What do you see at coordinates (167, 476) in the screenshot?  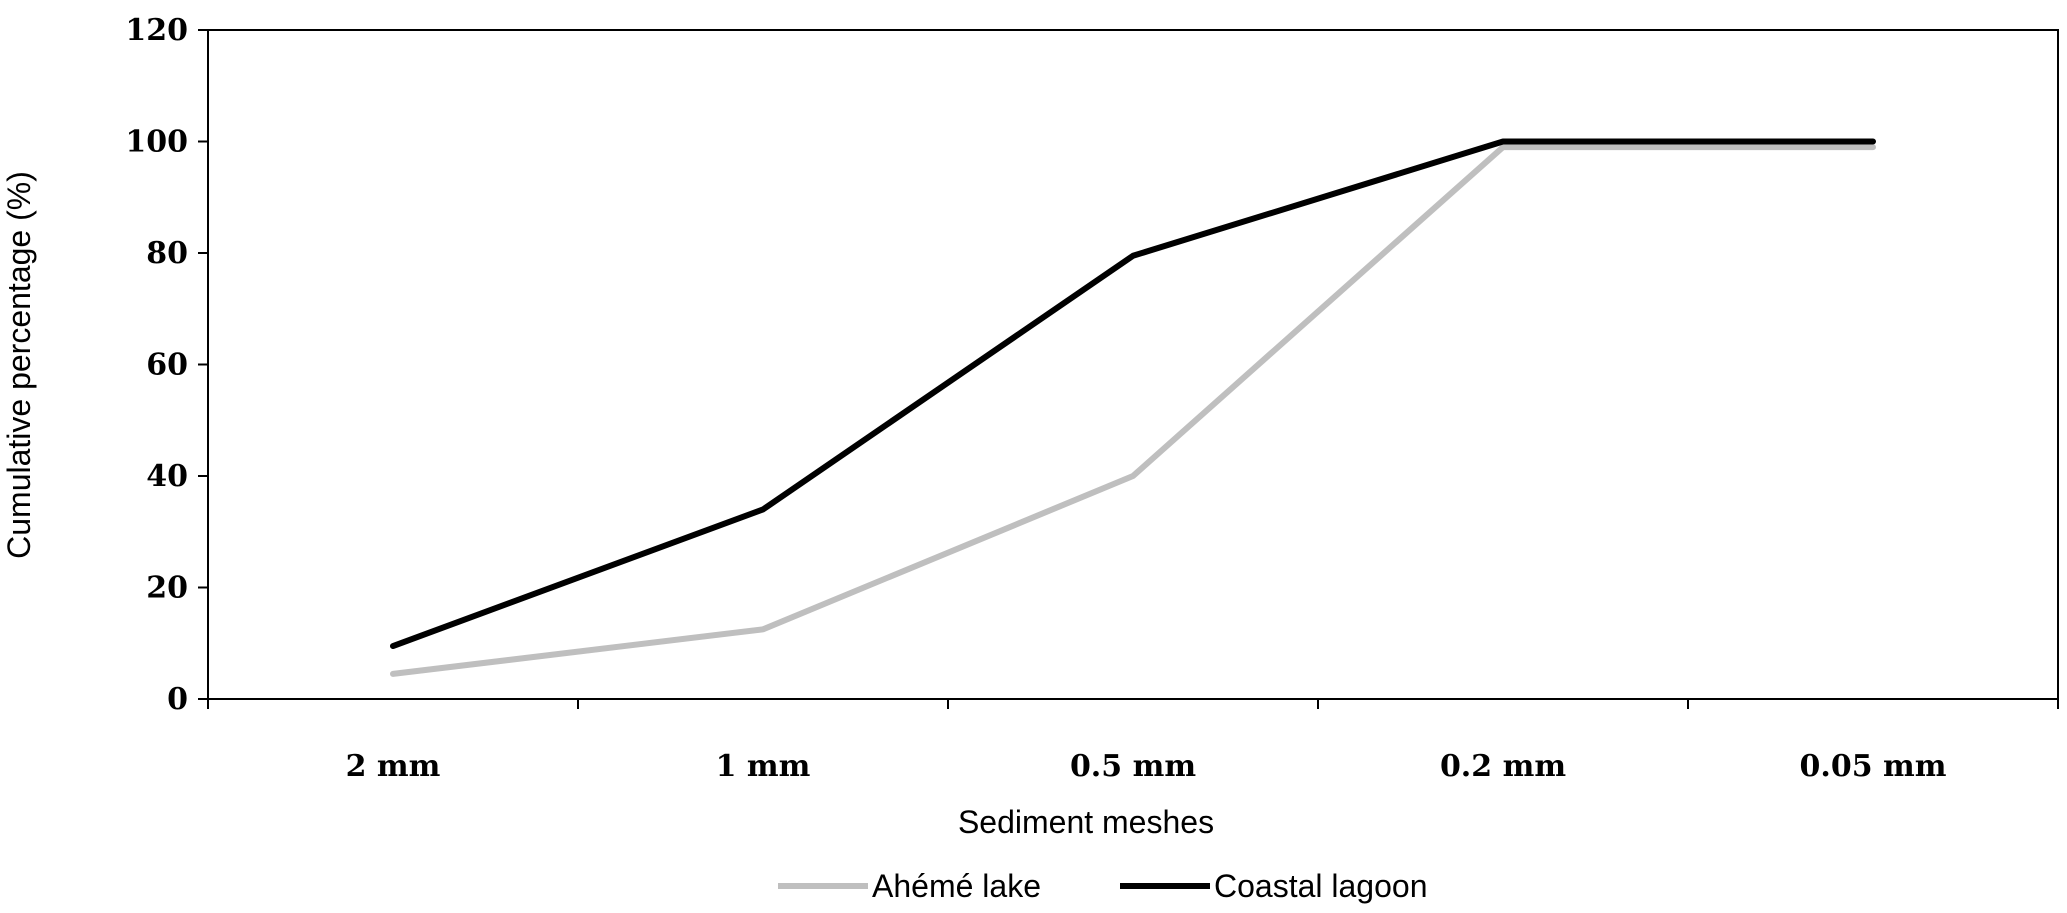 I see `y-tick-label: 40` at bounding box center [167, 476].